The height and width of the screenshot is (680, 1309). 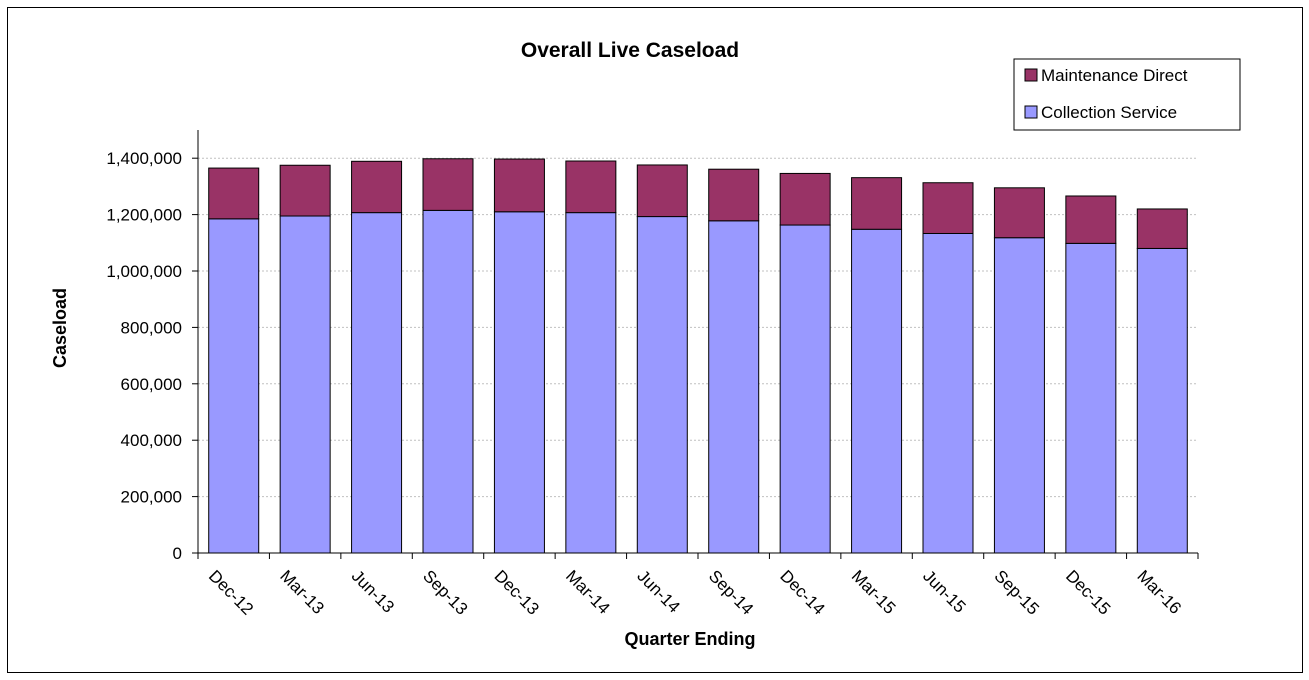 What do you see at coordinates (588, 592) in the screenshot?
I see `x-tick-label: Mar-14` at bounding box center [588, 592].